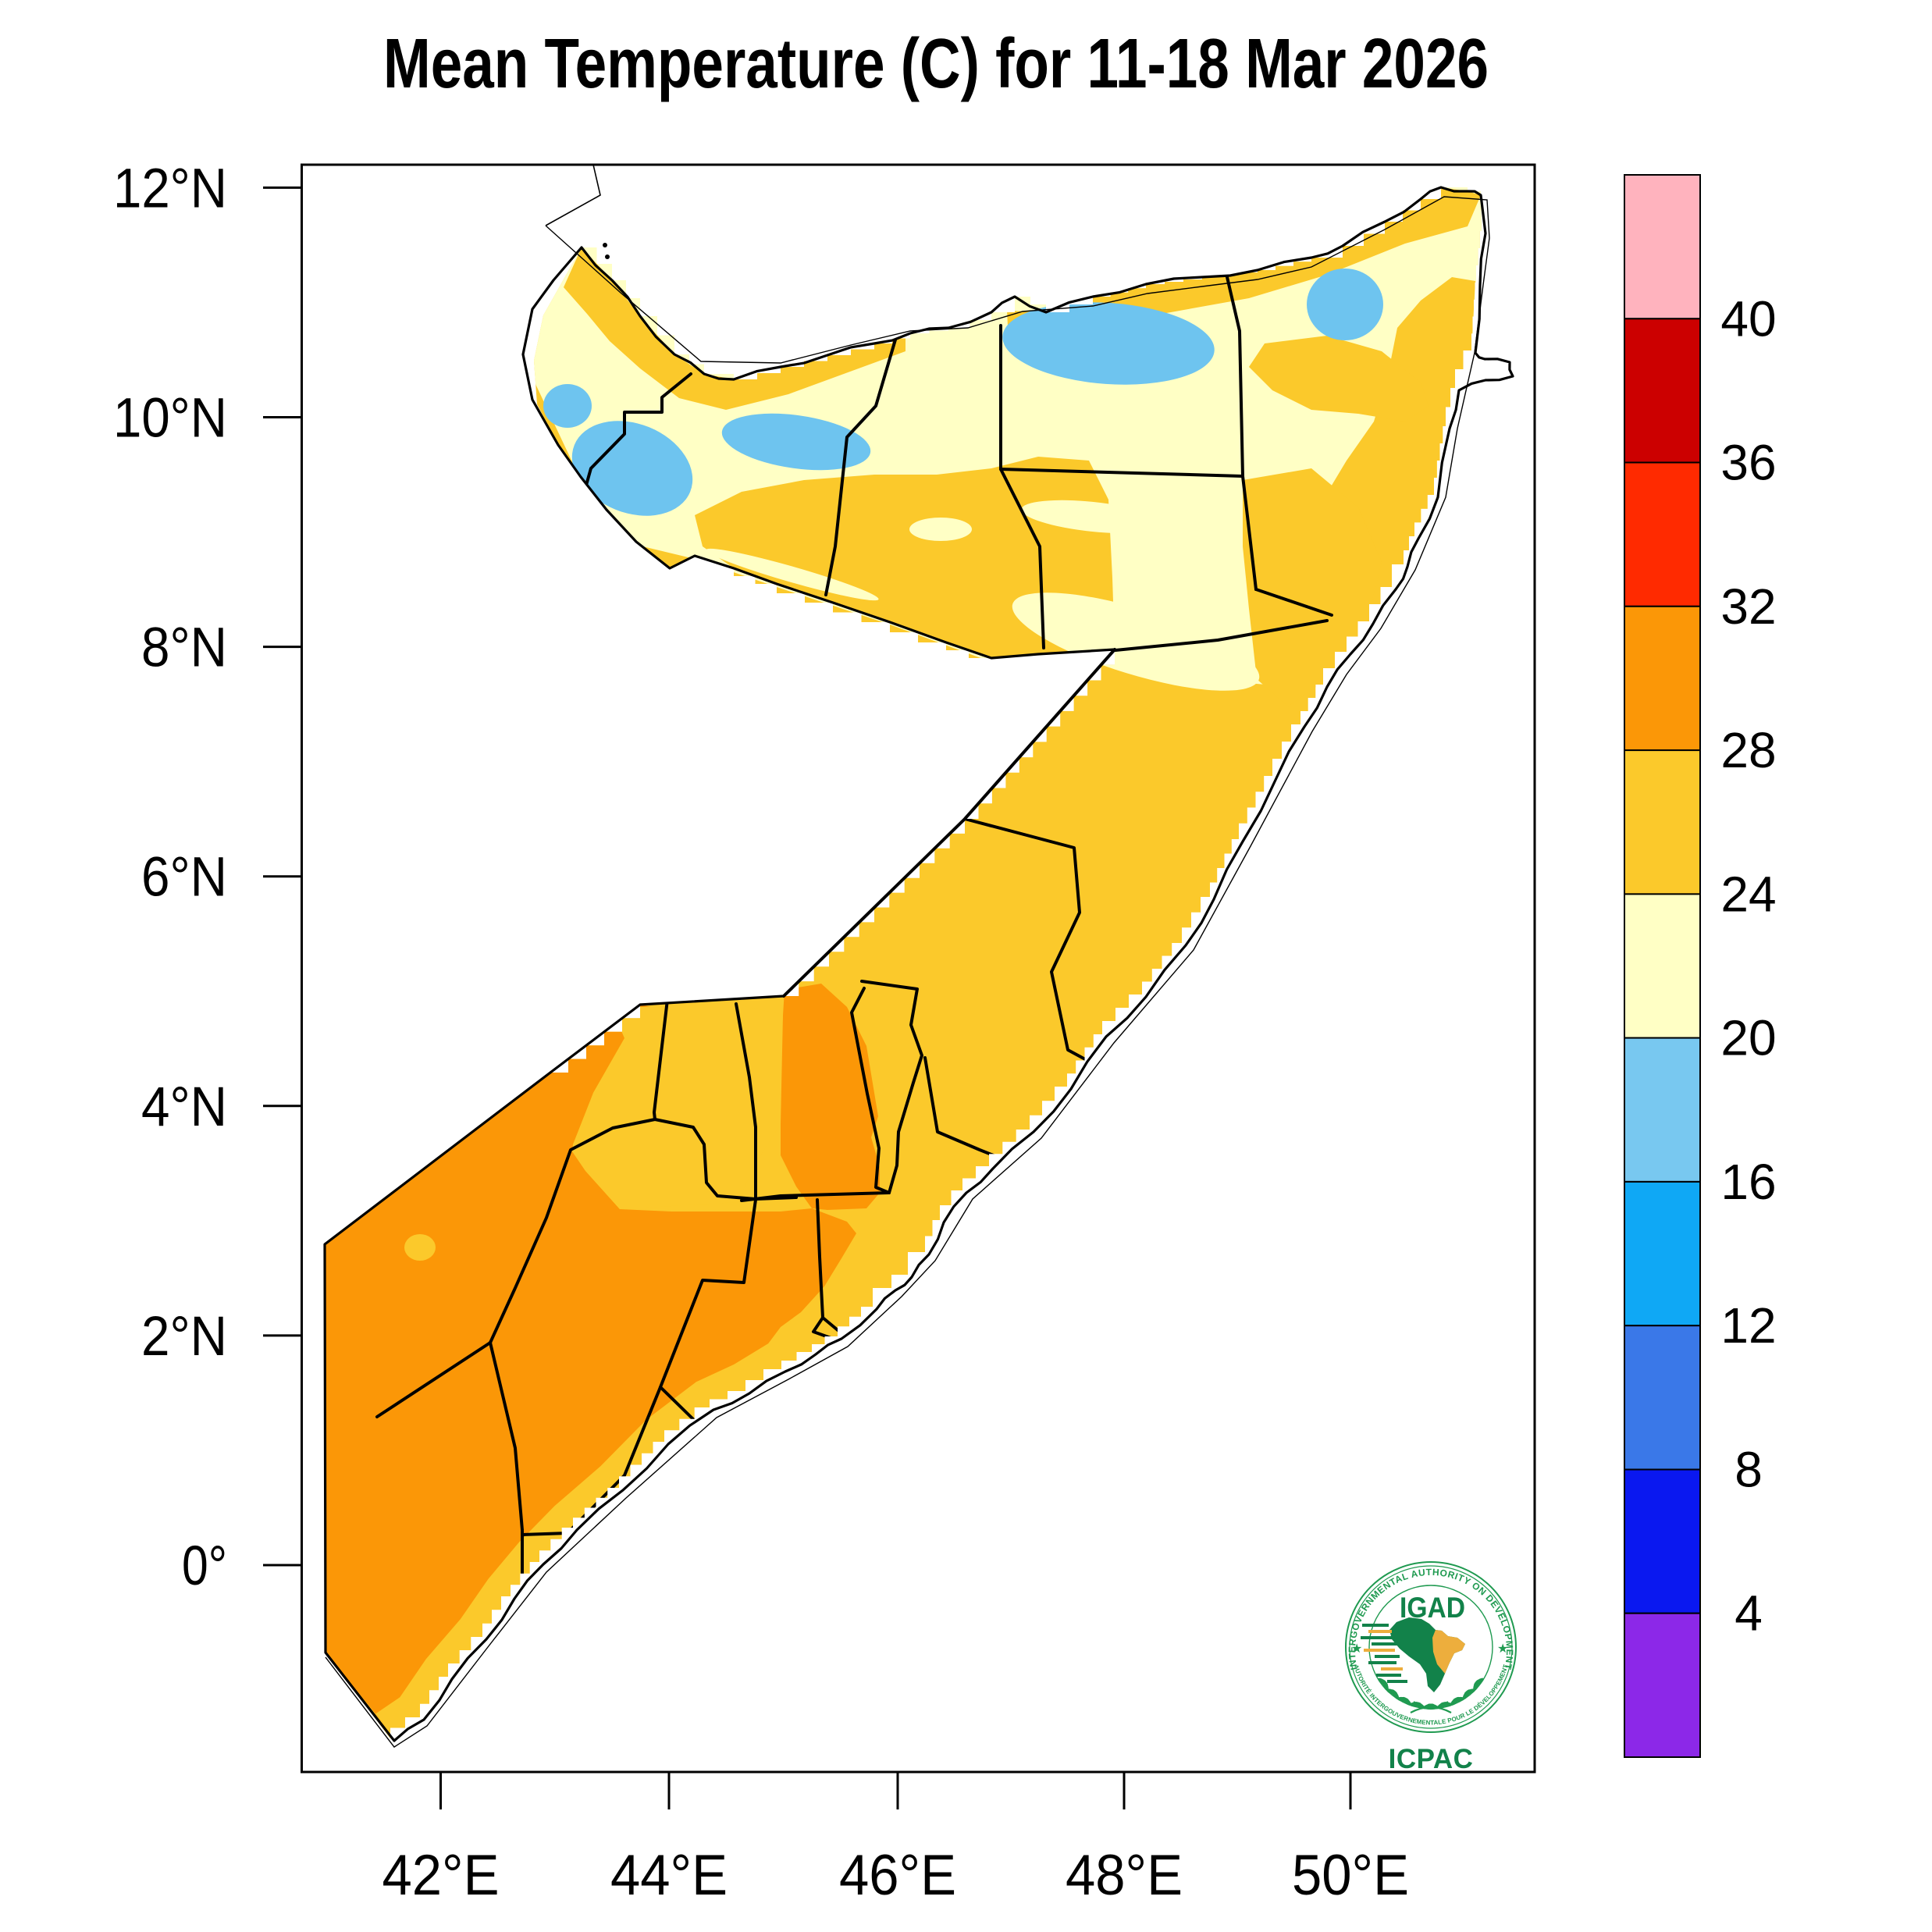 The height and width of the screenshot is (1932, 1932). I want to click on svg-text: 16, so click(1748, 1182).